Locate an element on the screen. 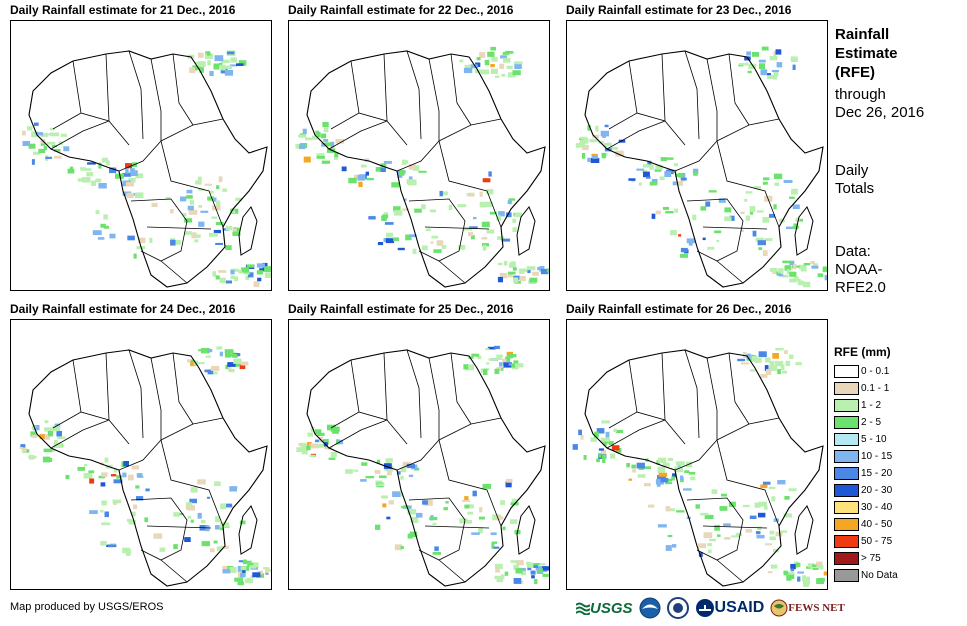 This screenshot has width=967, height=626. madagascar-outline is located at coordinates (248, 530).